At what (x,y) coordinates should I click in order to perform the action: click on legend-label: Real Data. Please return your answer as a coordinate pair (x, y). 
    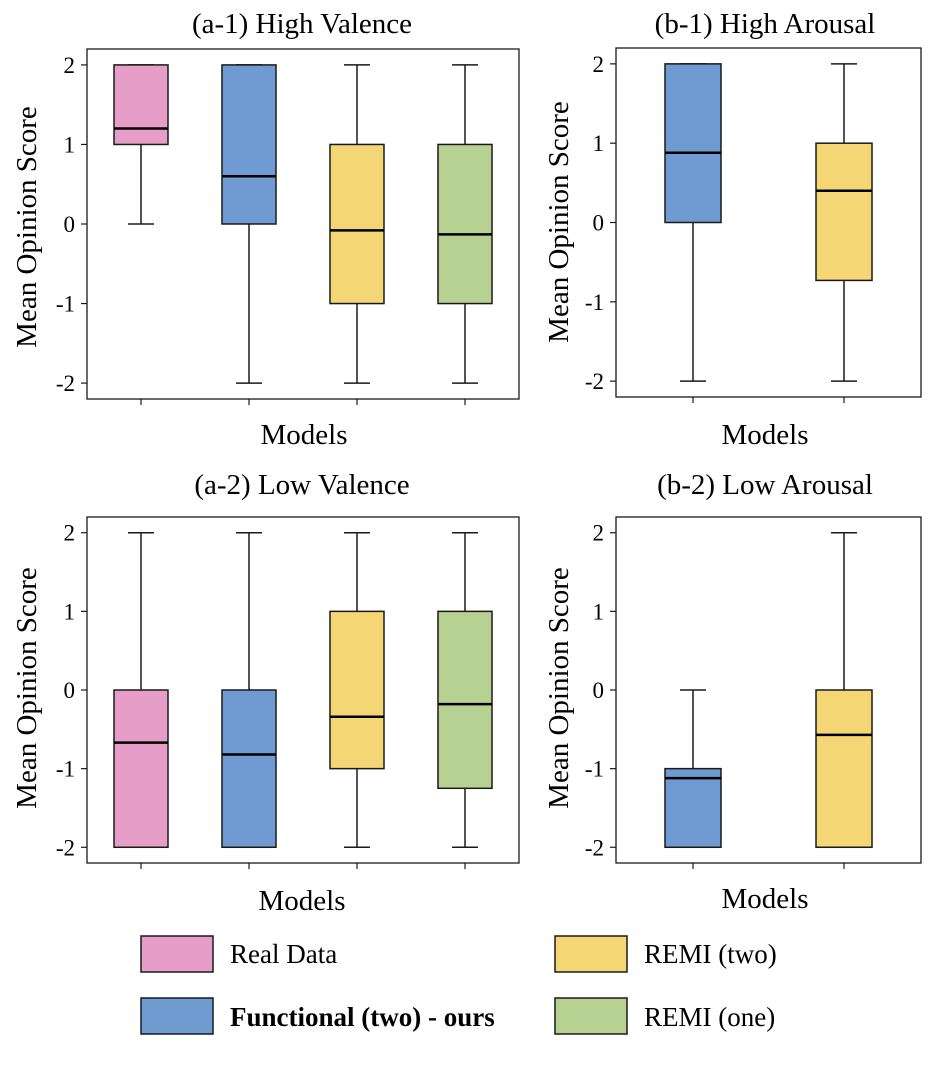
    Looking at the image, I should click on (283, 954).